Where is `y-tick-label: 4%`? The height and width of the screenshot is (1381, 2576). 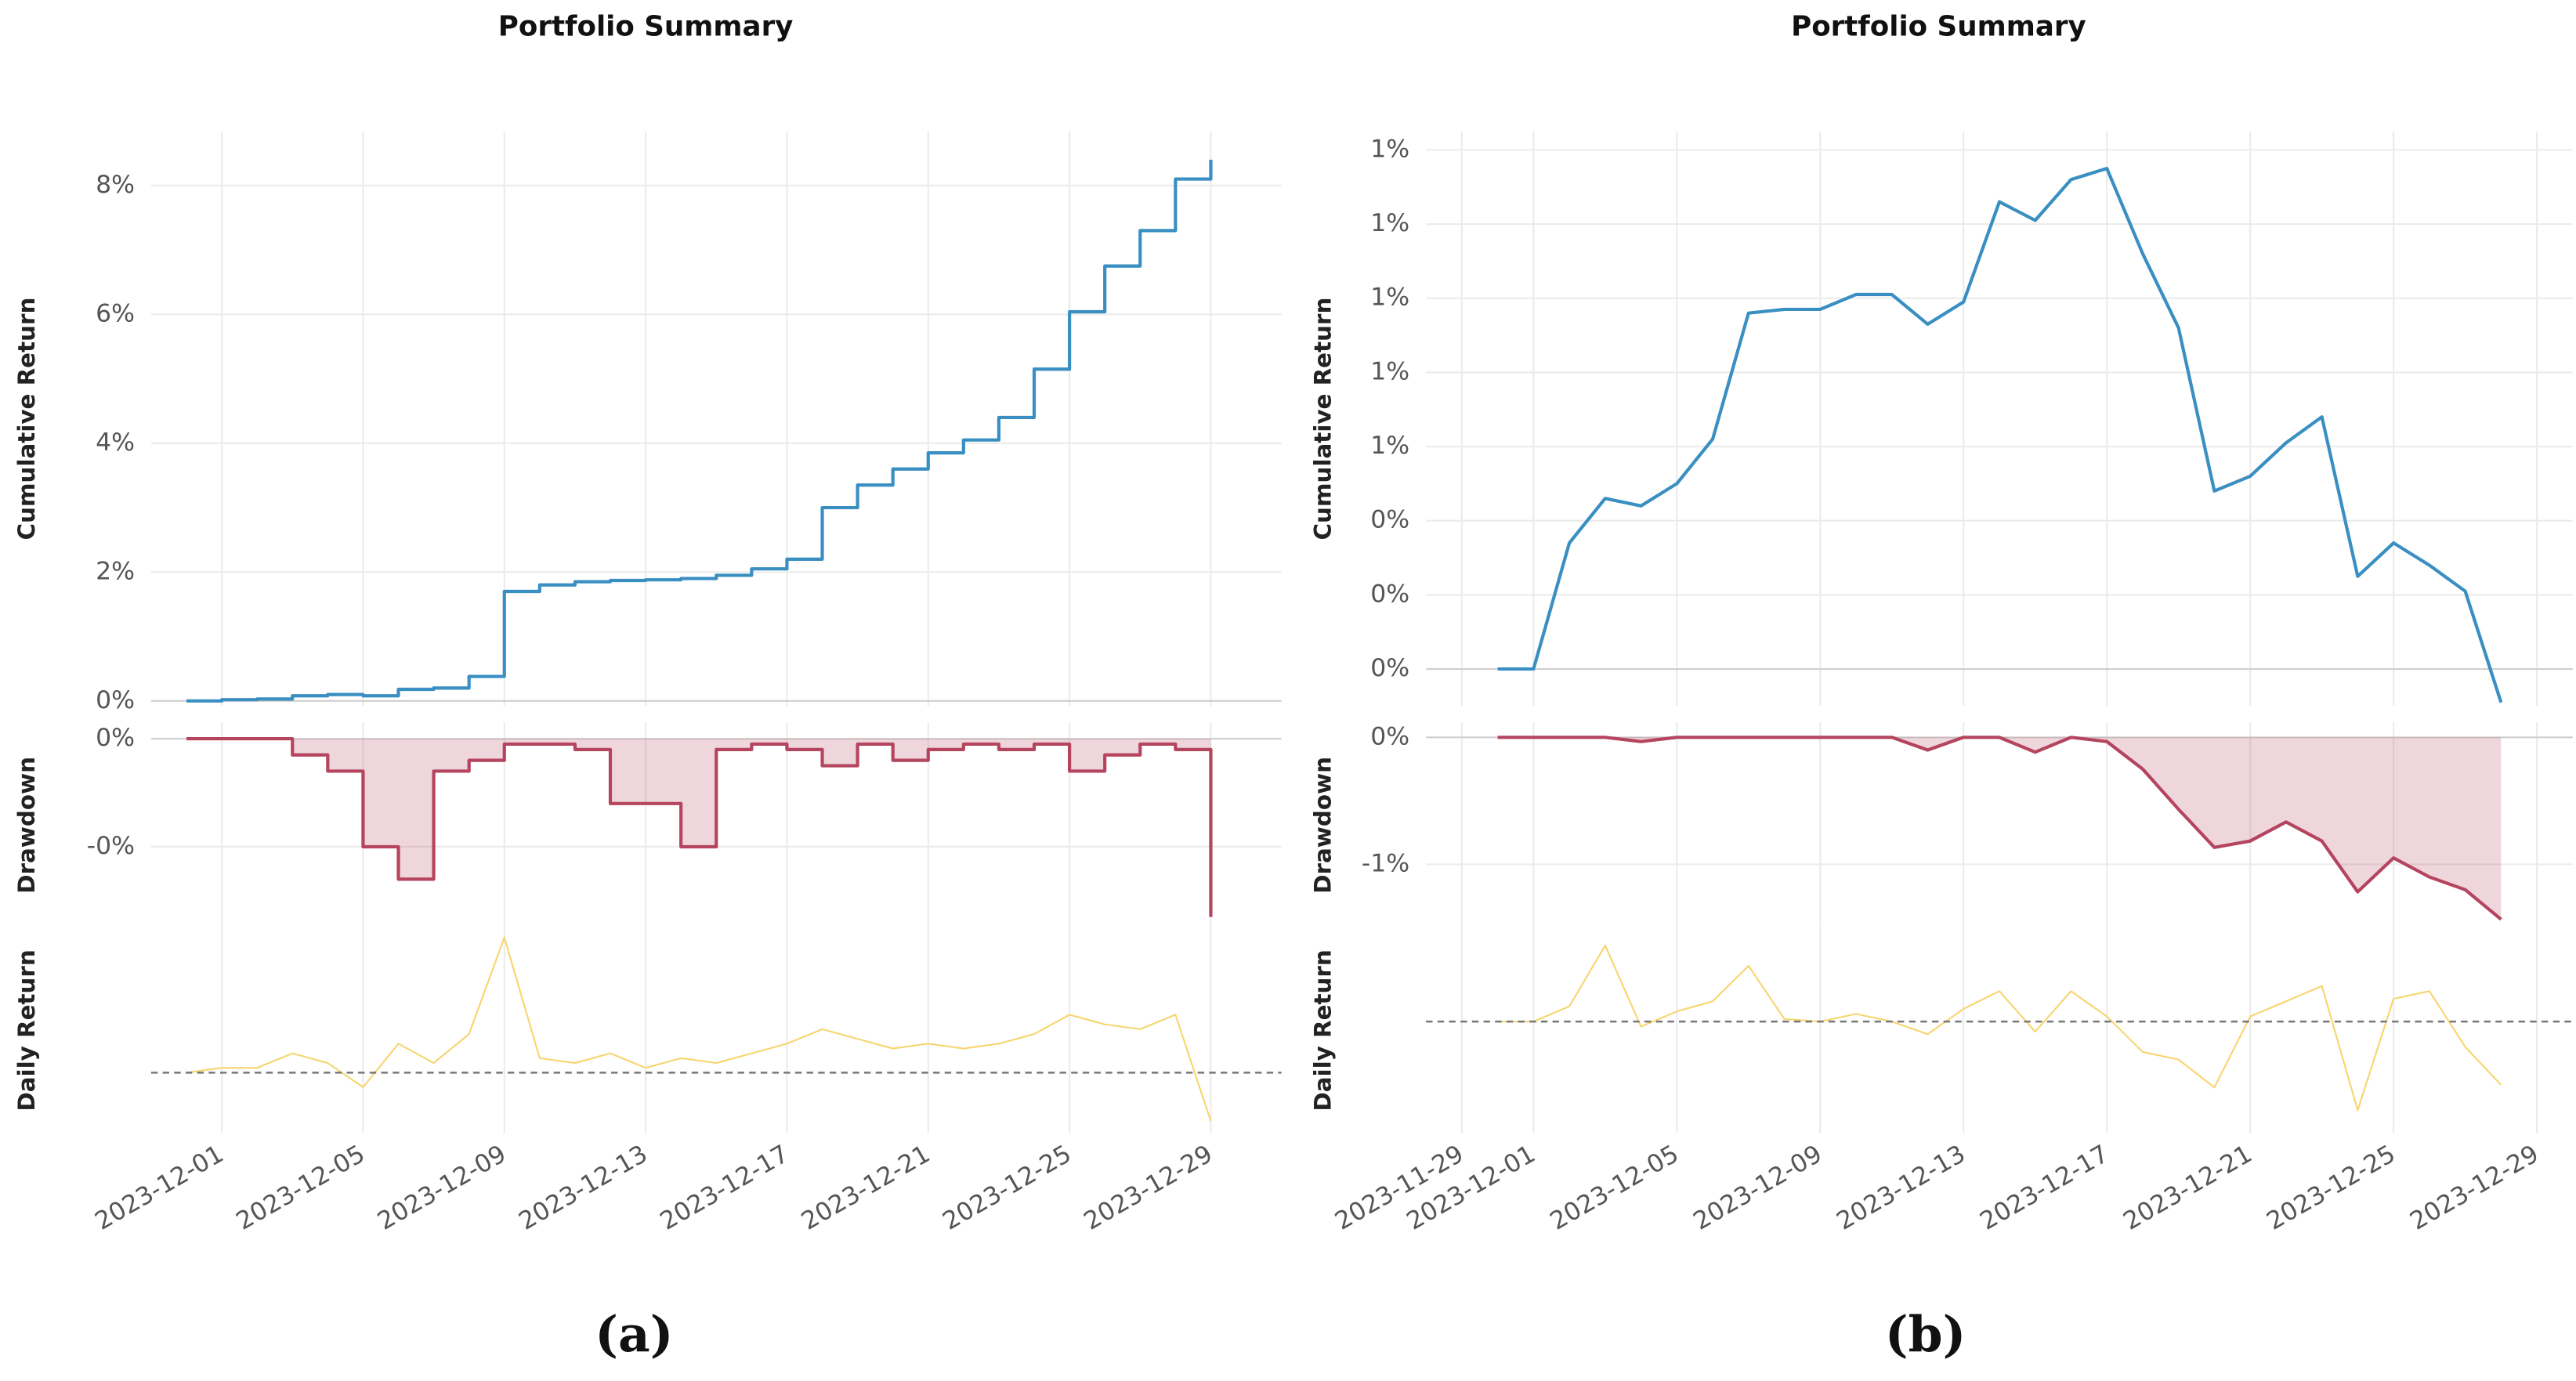
y-tick-label: 4% is located at coordinates (115, 442).